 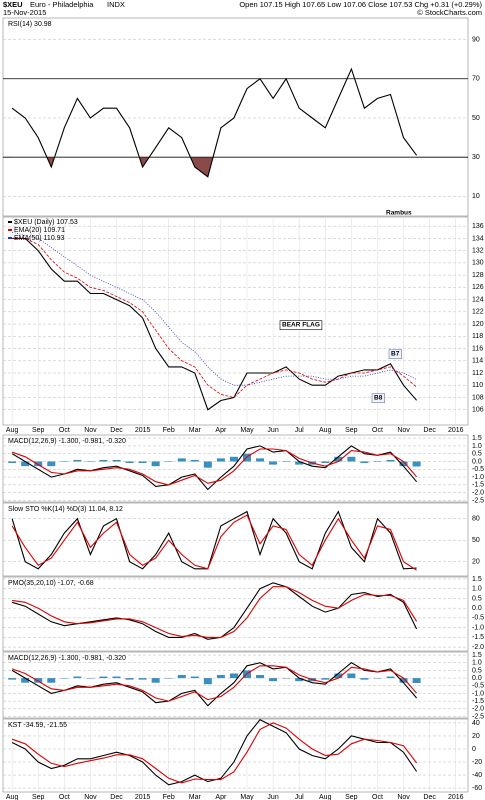 What do you see at coordinates (478, 238) in the screenshot?
I see `y-tick-label: 134` at bounding box center [478, 238].